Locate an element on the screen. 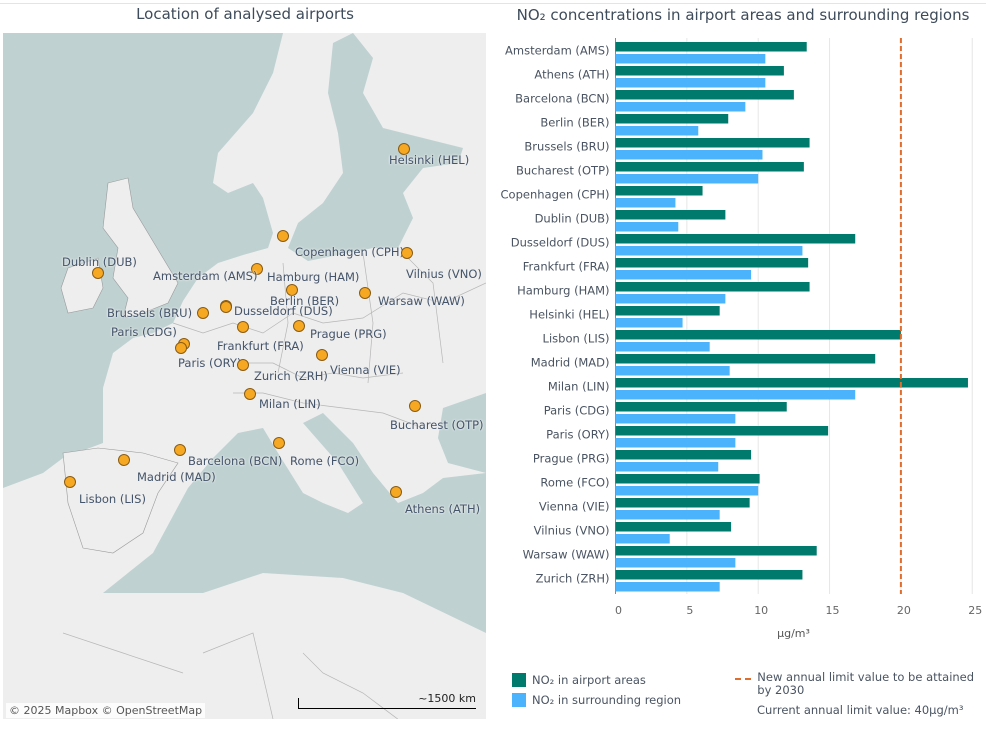  airport-label: Milan (LIN) is located at coordinates (290, 404).